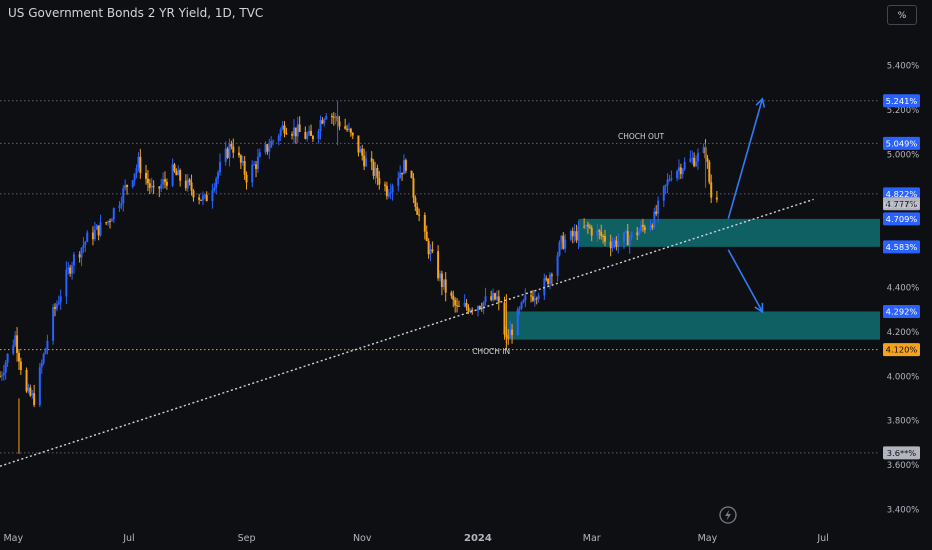 This screenshot has width=932, height=550. Describe the element at coordinates (903, 377) in the screenshot. I see `y-tick-label: 4.000%` at that location.